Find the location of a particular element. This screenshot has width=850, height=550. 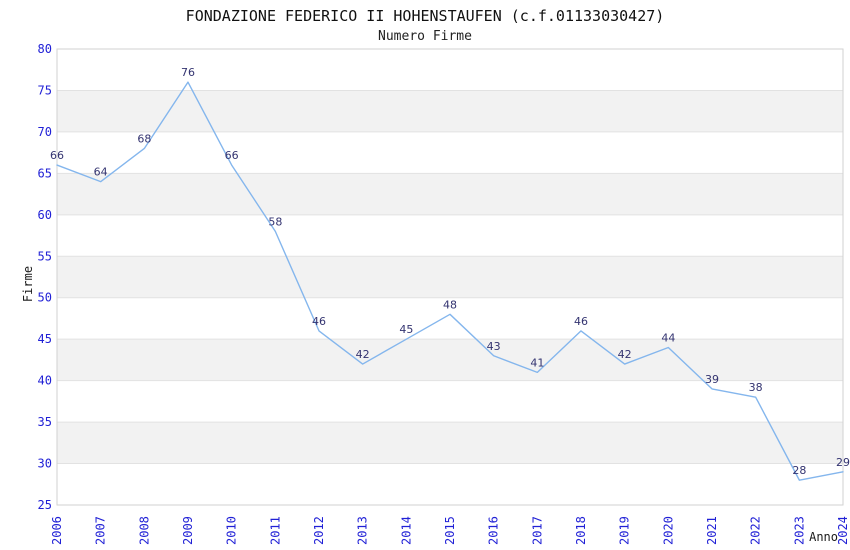

data-point-label: 29 is located at coordinates (843, 462).